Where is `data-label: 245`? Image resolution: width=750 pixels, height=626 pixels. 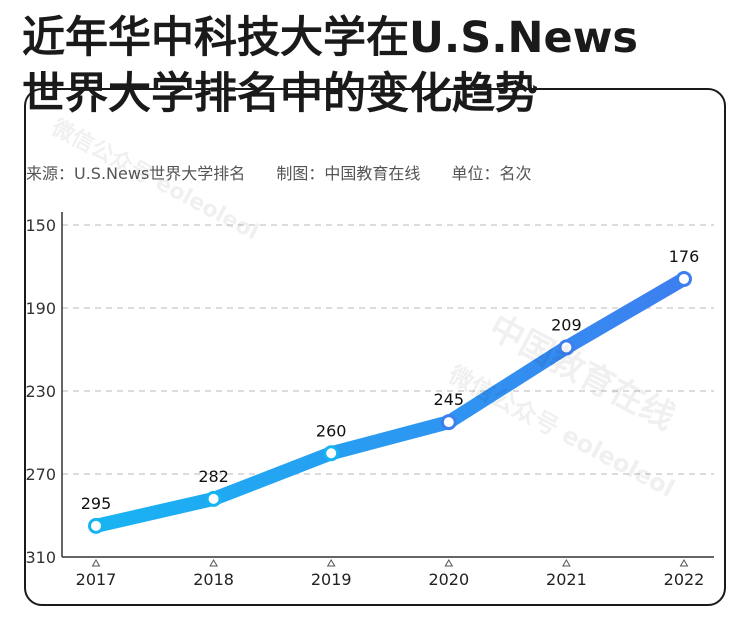 data-label: 245 is located at coordinates (449, 399).